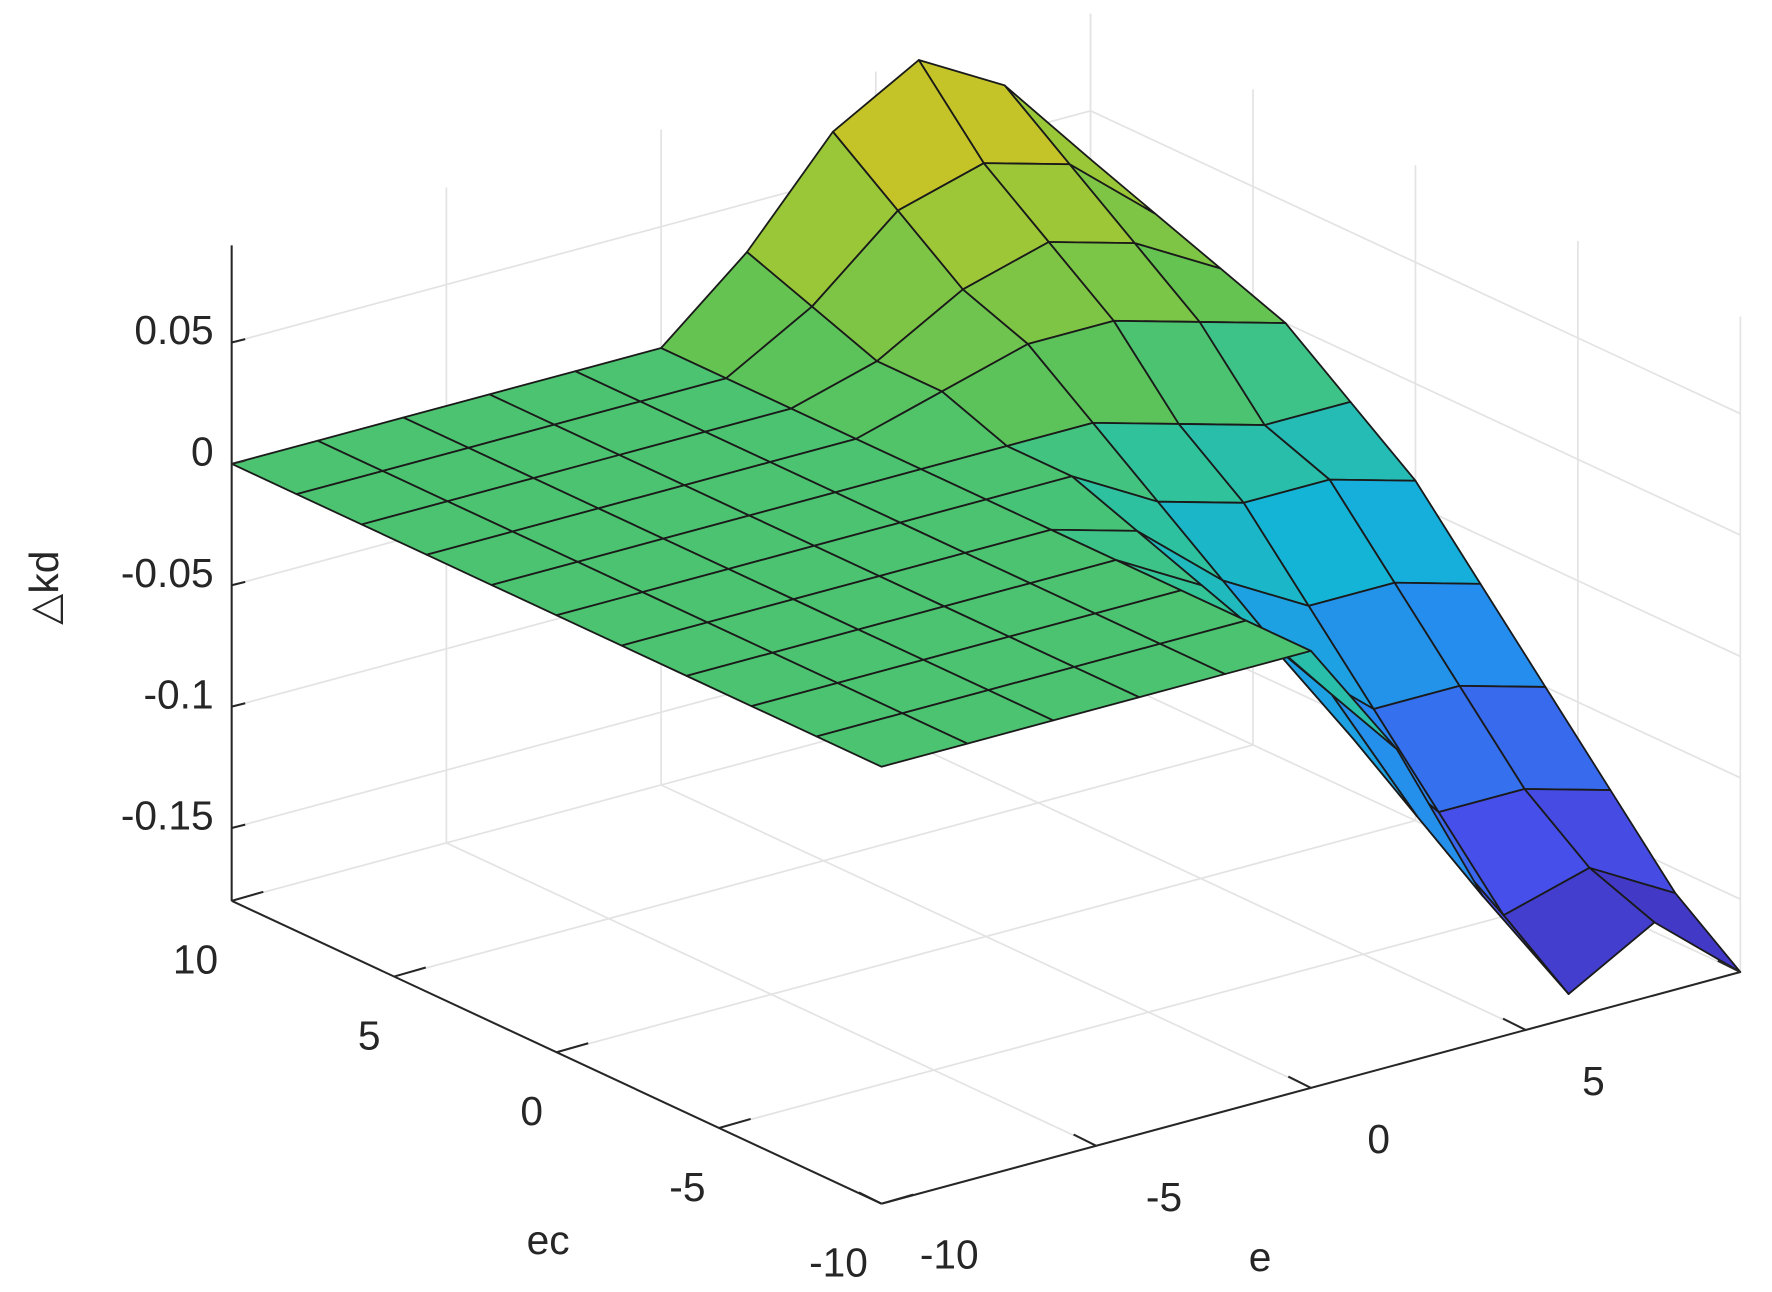 Image resolution: width=1772 pixels, height=1292 pixels. I want to click on y-tick-label: -10, so click(838, 1263).